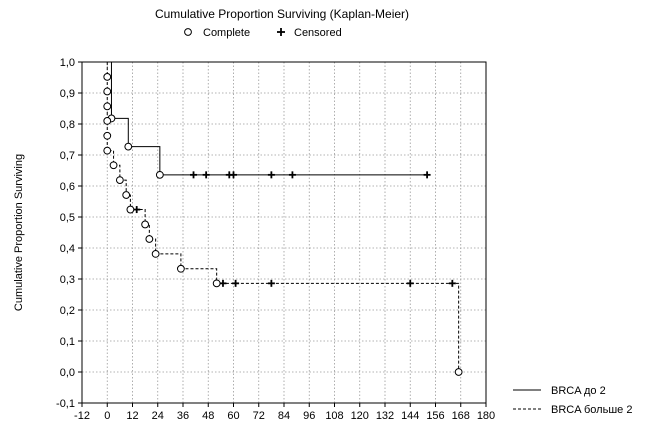 The image size is (666, 428). I want to click on y-tick-label: -0,1, so click(65, 404).